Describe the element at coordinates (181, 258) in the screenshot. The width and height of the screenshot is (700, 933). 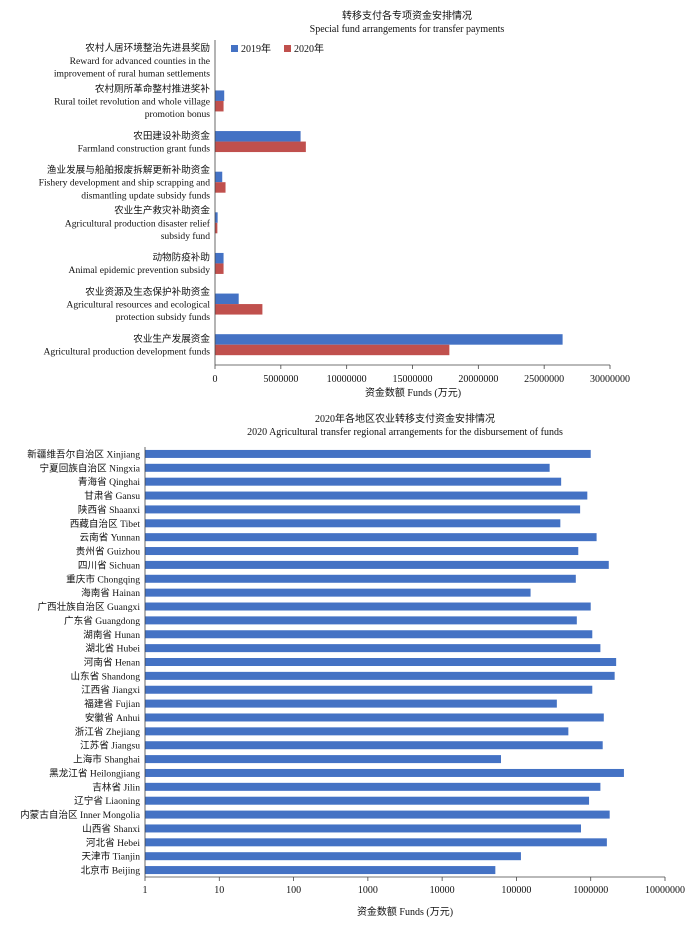
I see `category-label-5-0: 动物防疫补助` at that location.